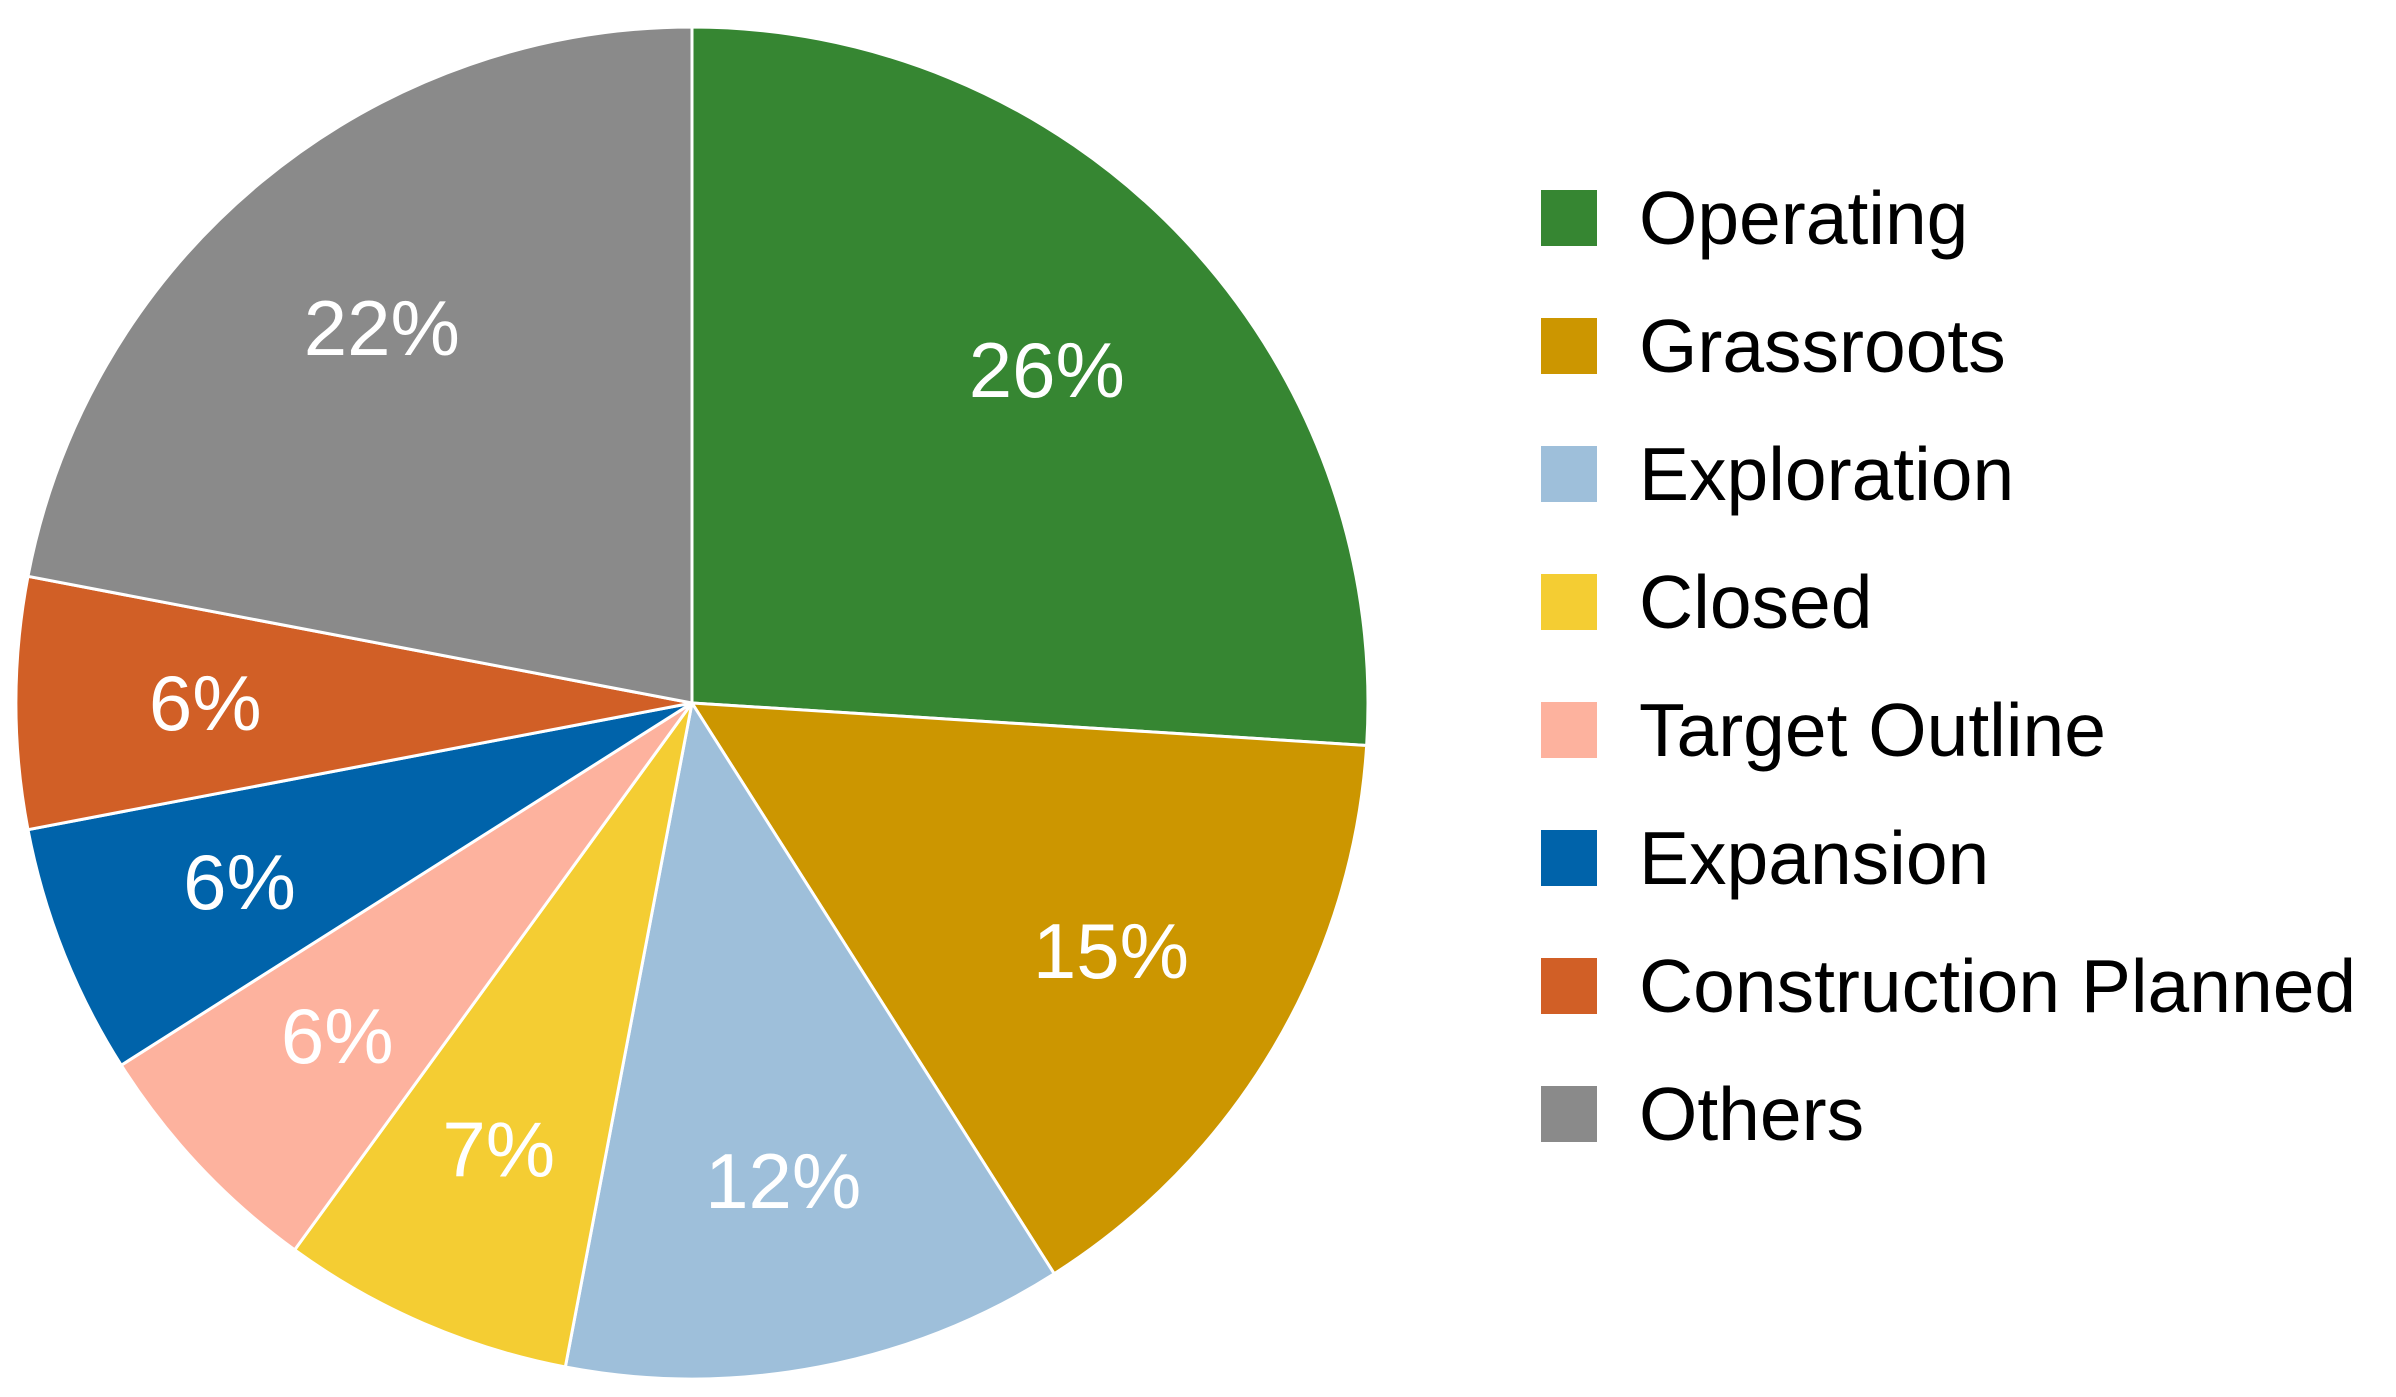 The height and width of the screenshot is (1397, 2396). Describe the element at coordinates (1569, 1114) in the screenshot. I see `legend-swatch-others` at that location.